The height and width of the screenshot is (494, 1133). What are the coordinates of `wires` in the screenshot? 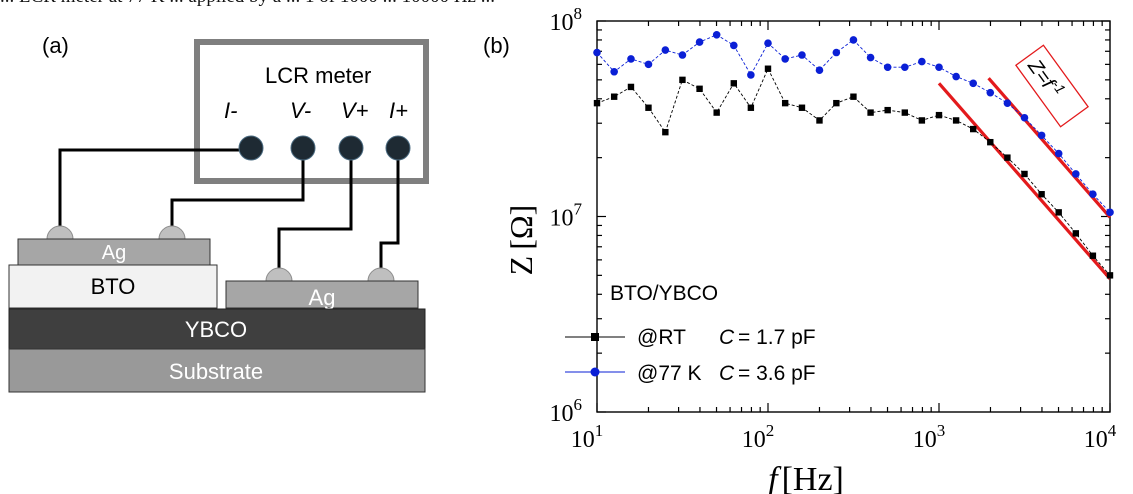 It's located at (229, 208).